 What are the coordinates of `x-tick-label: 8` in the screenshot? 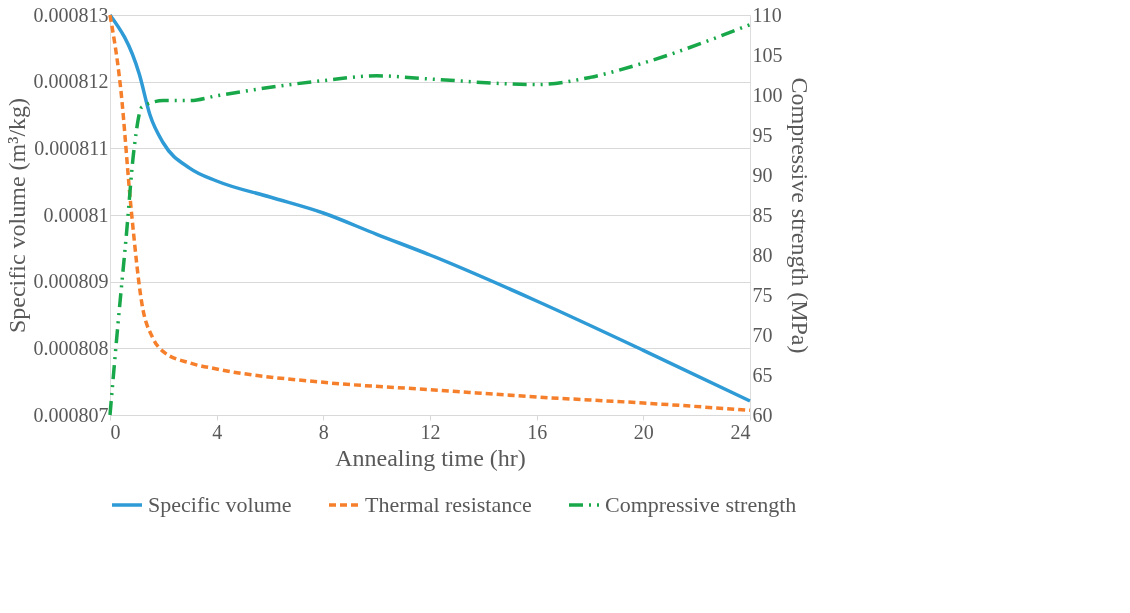 It's located at (323, 431).